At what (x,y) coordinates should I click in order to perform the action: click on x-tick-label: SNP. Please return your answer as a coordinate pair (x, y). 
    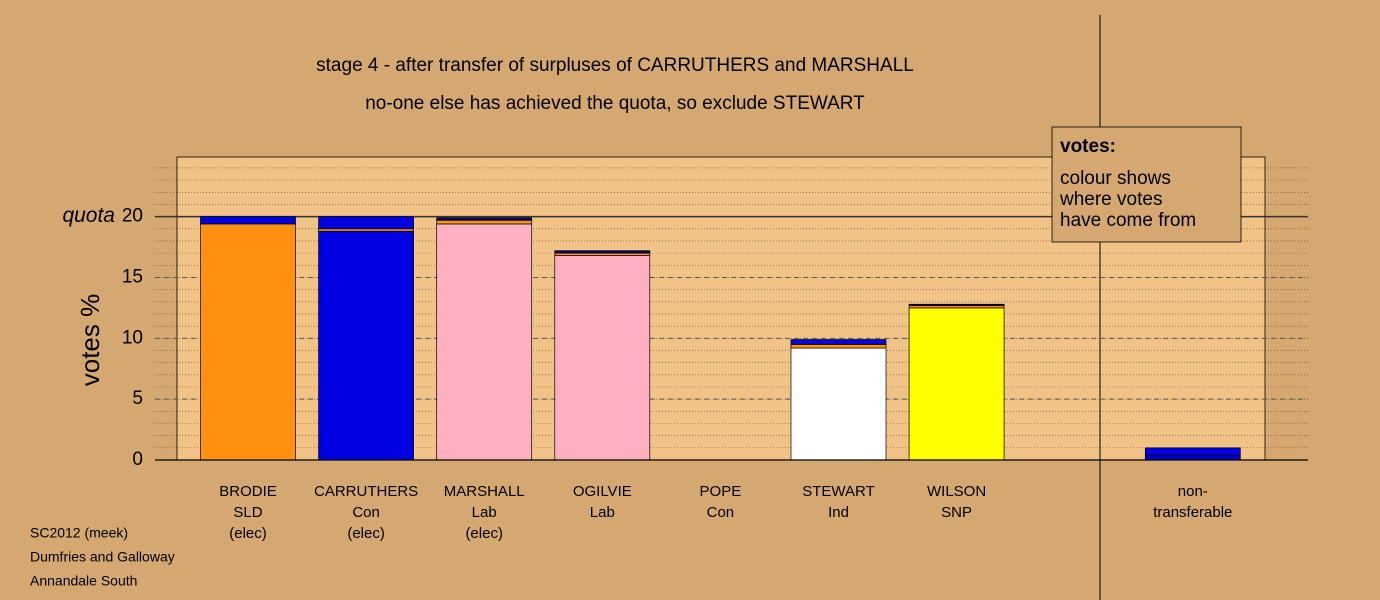
    Looking at the image, I should click on (956, 512).